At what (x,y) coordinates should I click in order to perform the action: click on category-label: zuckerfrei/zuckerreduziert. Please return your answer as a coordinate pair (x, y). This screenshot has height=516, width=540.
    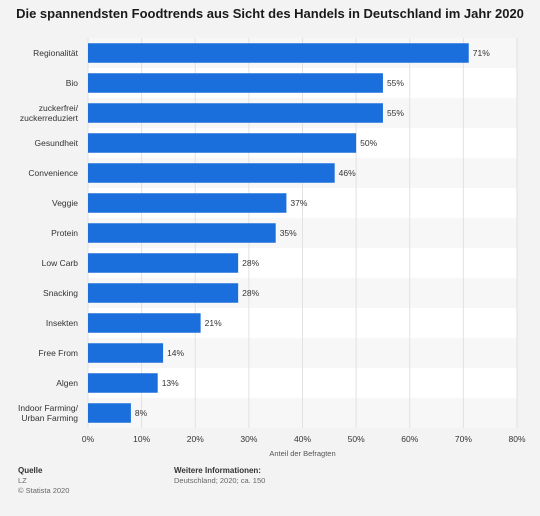
    Looking at the image, I should click on (49, 113).